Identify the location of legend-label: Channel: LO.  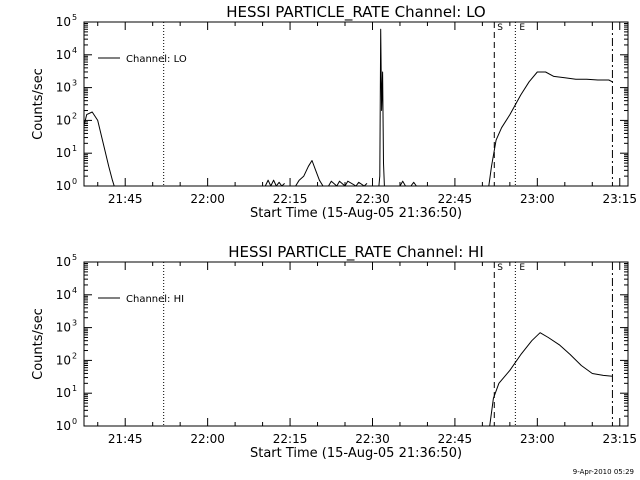
(156, 59).